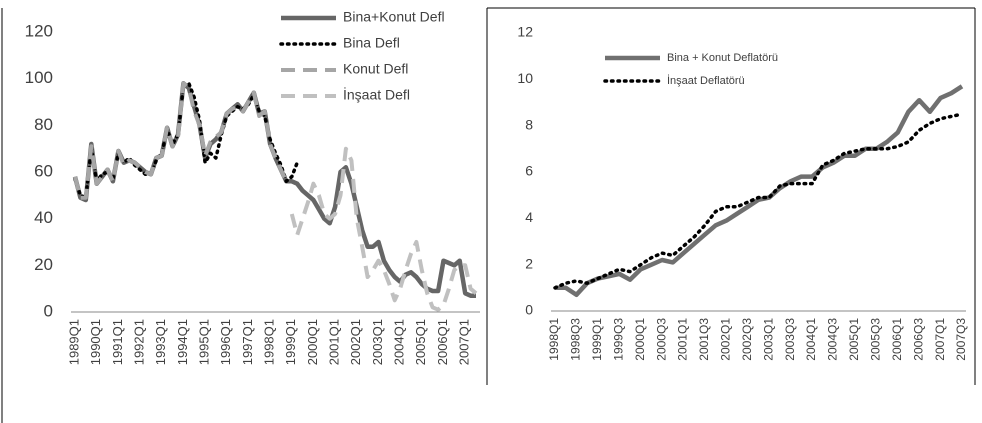  I want to click on x-tick-label: 2002Q3, so click(747, 339).